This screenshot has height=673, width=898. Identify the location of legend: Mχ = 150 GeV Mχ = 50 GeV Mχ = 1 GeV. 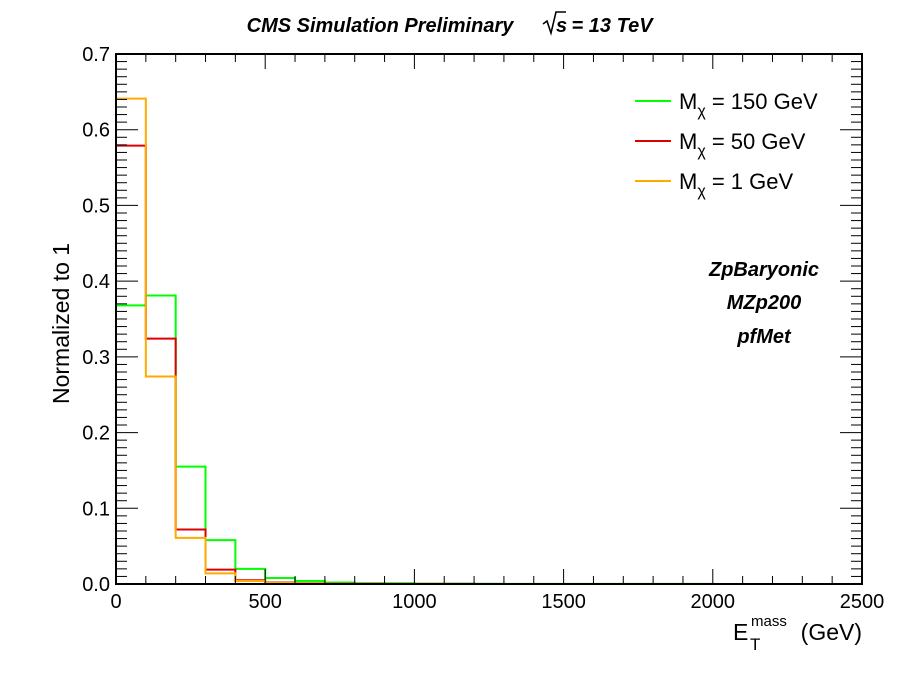
(726, 144).